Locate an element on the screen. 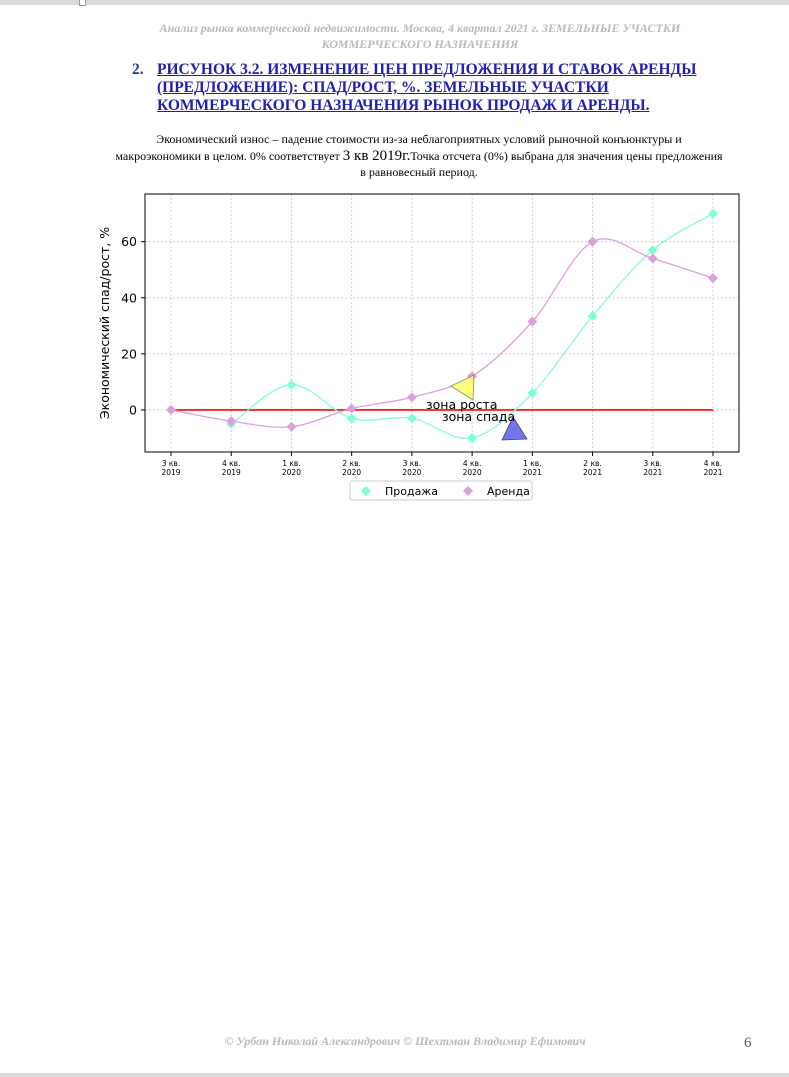 This screenshot has width=789, height=1077. y-axis-label: Экономический спад/рост, % is located at coordinates (104, 323).